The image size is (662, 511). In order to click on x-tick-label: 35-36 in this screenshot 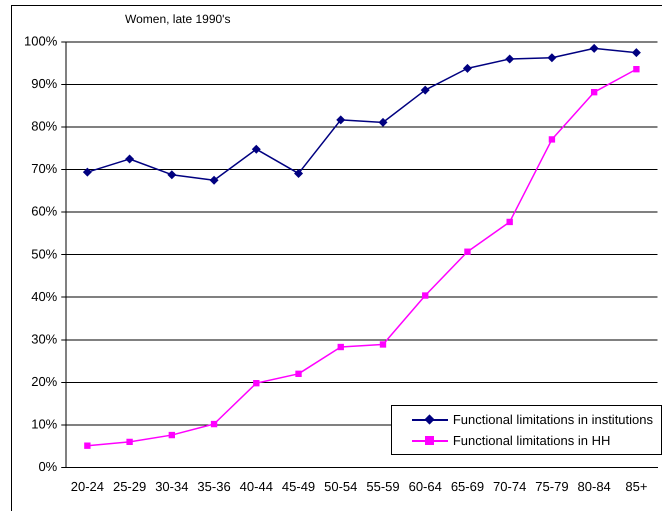, I will do `click(214, 486)`.